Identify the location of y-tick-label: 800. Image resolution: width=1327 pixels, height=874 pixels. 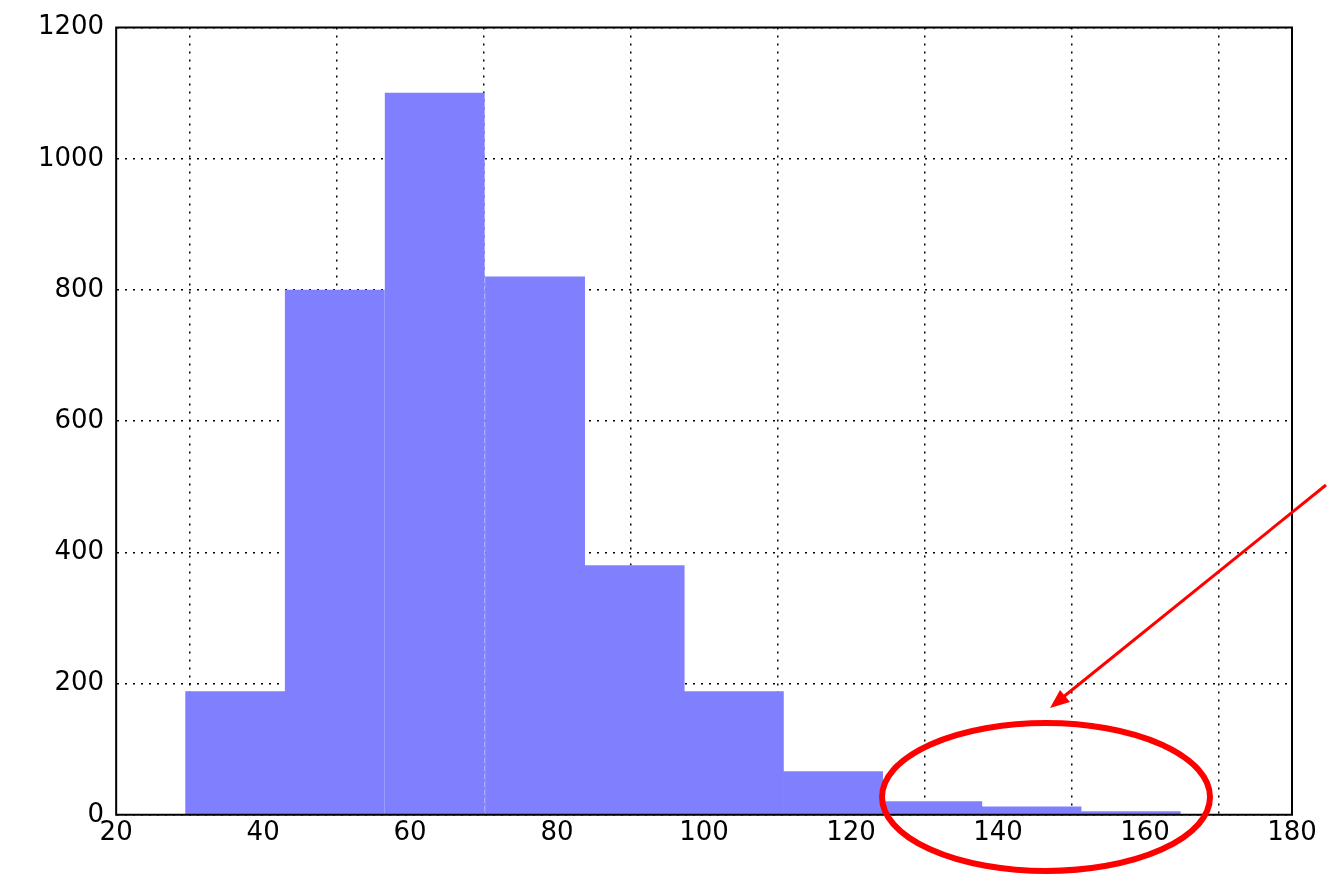
(79, 287).